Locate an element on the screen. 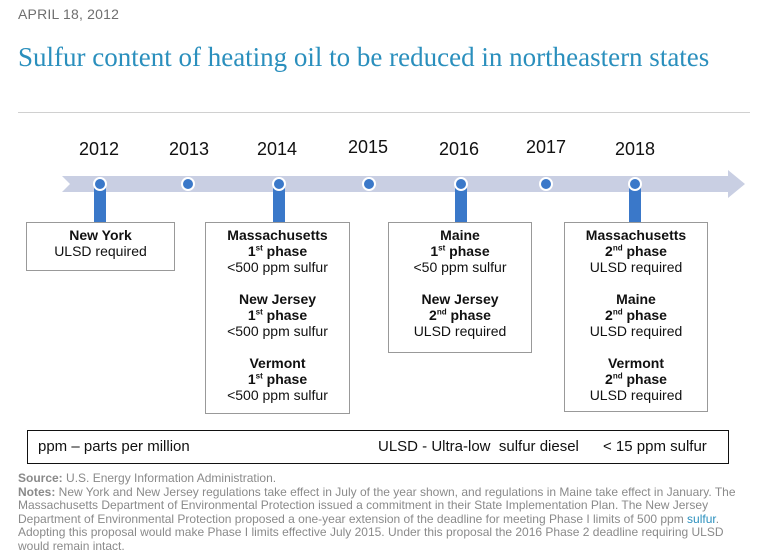 This screenshot has width=758, height=560. date-label: APRIL 18, 2012 is located at coordinates (69, 14).